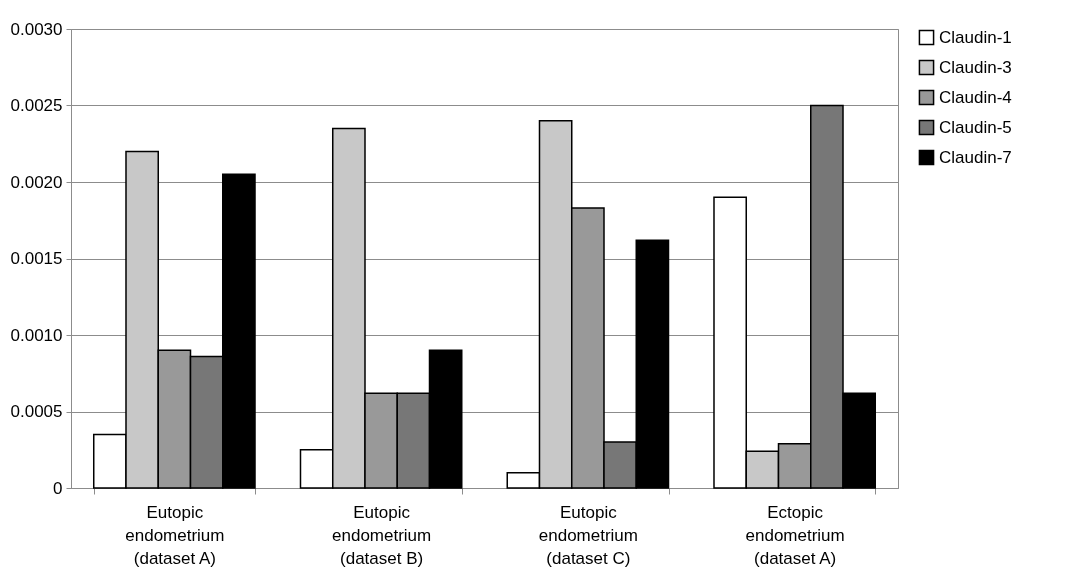  Describe the element at coordinates (175, 535) in the screenshot. I see `x-tick-label: Eutopic endometrium (dataset A)` at that location.